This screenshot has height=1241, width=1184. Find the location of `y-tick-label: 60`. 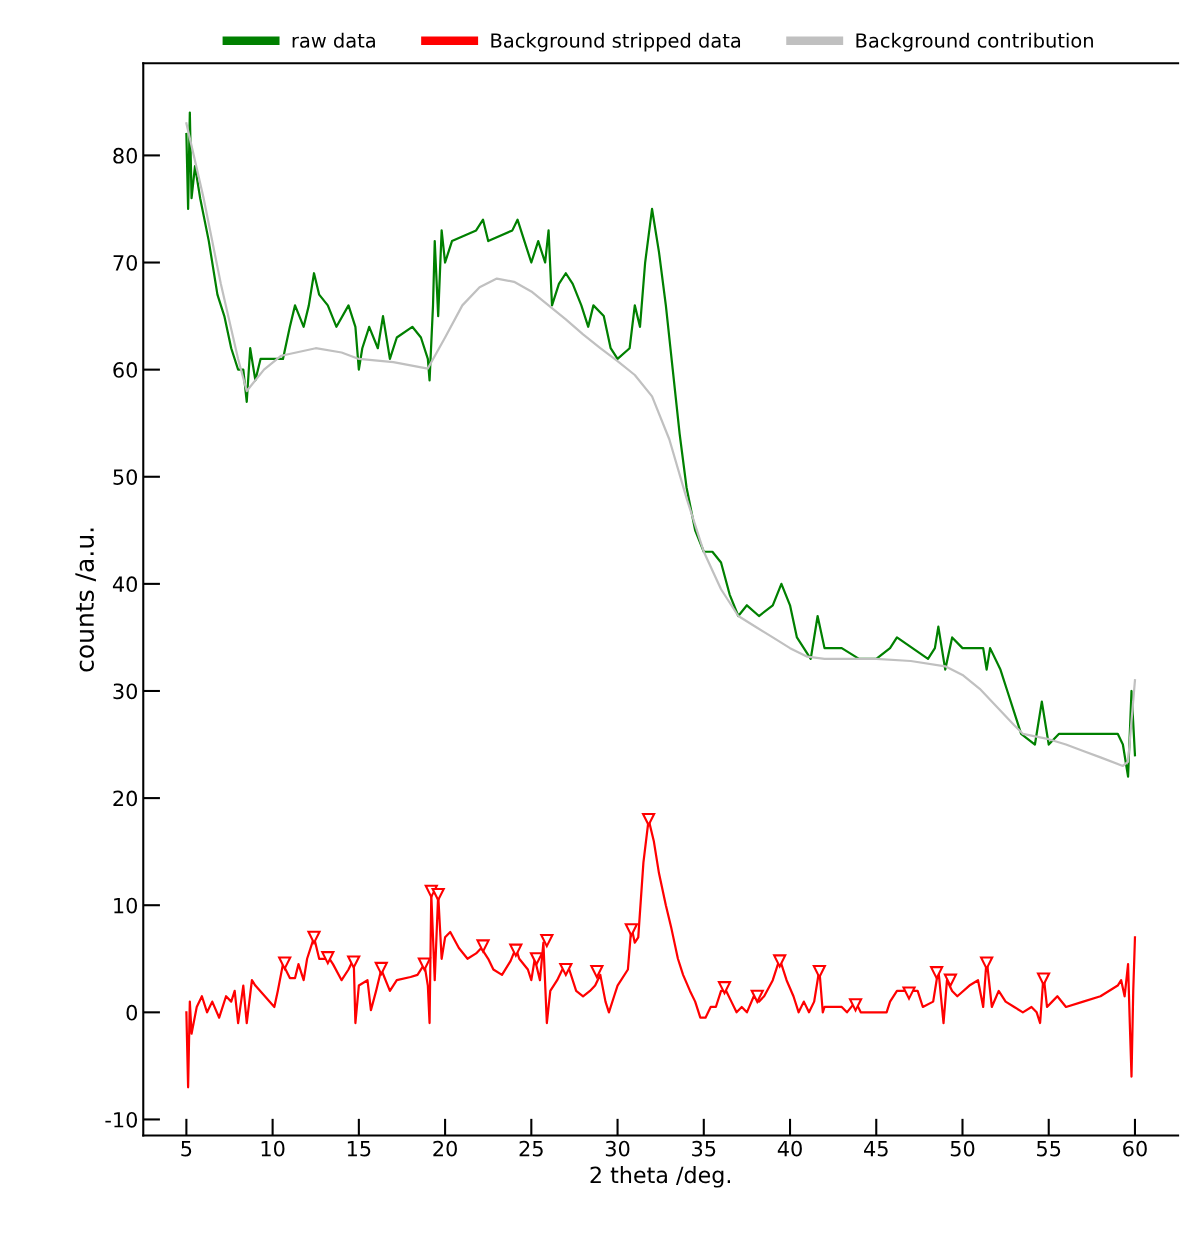

y-tick-label: 60 is located at coordinates (125, 370).